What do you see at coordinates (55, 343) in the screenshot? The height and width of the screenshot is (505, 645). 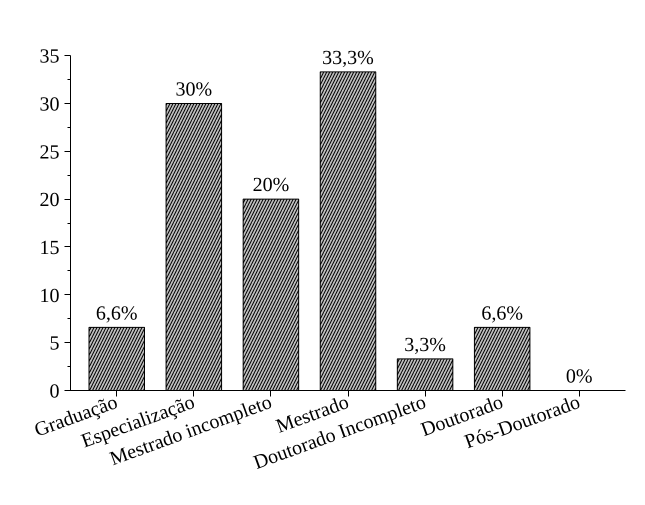 I see `y-tick-label: 5` at bounding box center [55, 343].